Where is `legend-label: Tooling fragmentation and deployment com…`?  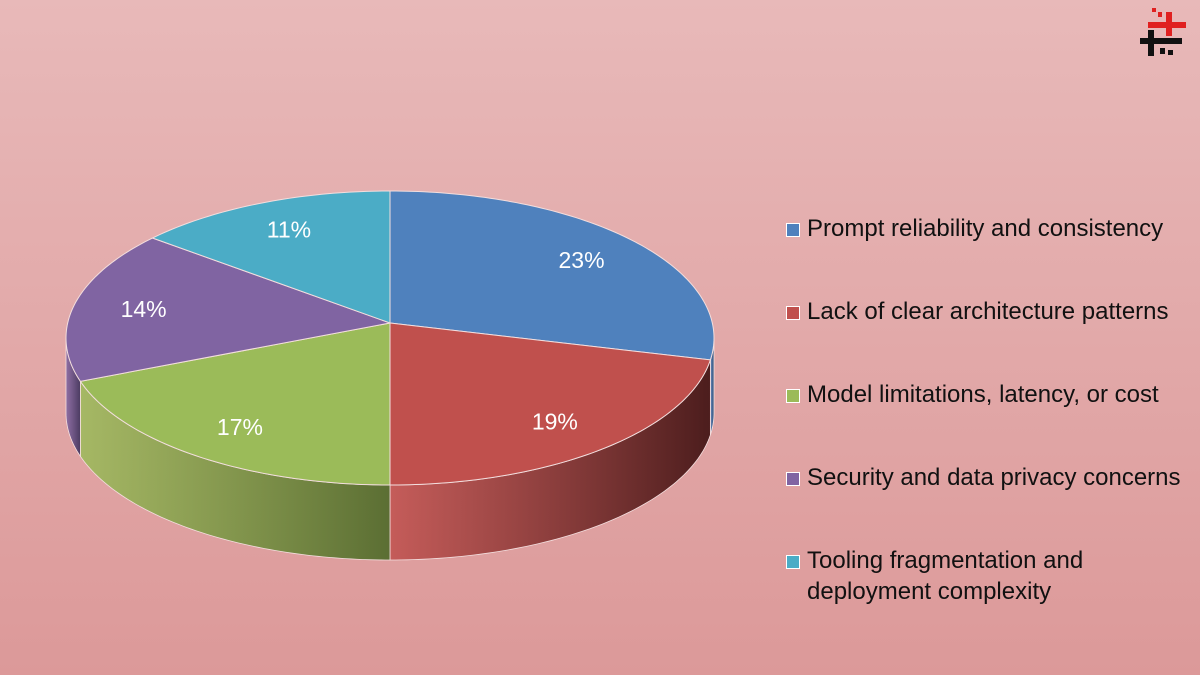
legend-label: Tooling fragmentation and deployment com… is located at coordinates (945, 576).